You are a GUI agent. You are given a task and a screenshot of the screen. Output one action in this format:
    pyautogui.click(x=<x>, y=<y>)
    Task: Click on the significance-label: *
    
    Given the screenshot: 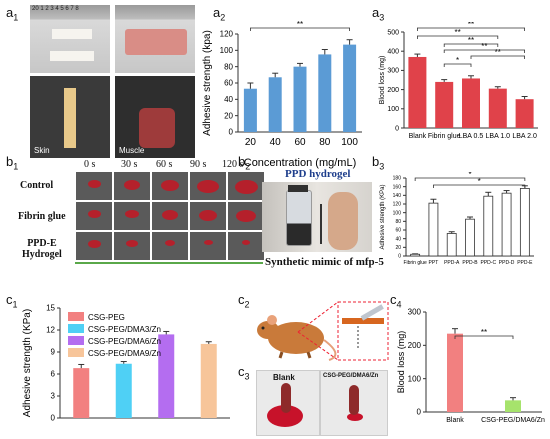 What is the action you would take?
    pyautogui.click(x=469, y=175)
    